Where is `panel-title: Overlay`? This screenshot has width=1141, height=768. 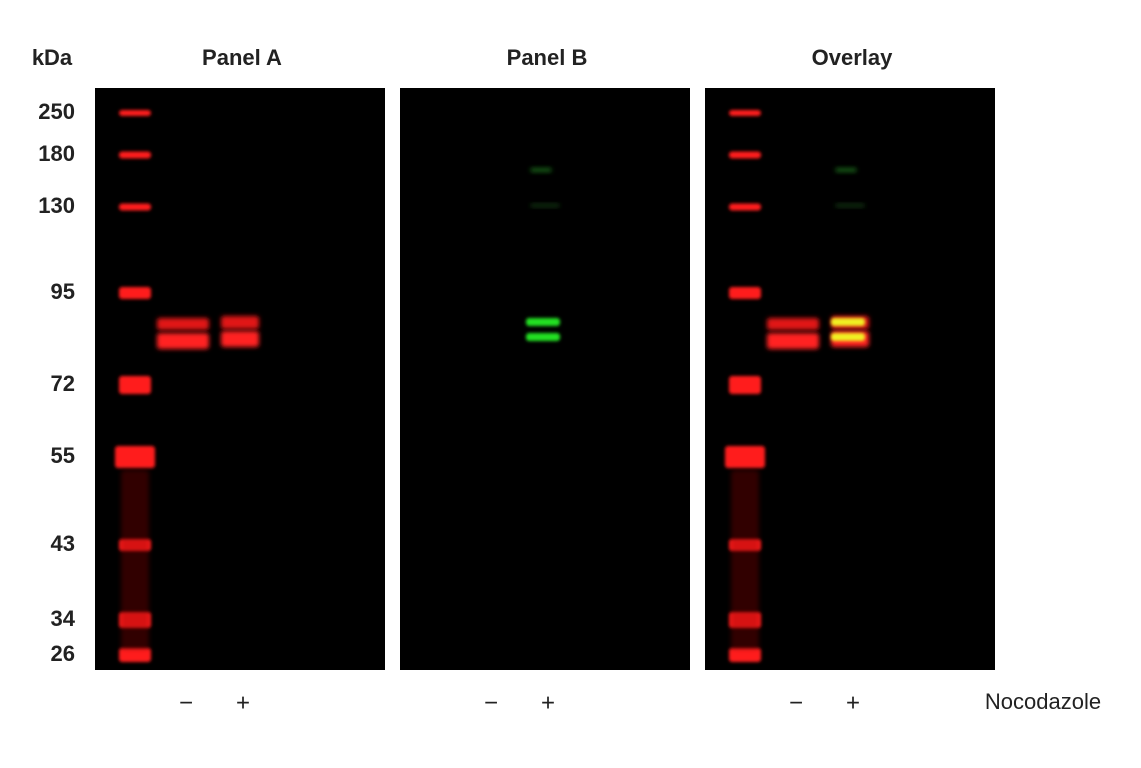 panel-title: Overlay is located at coordinates (852, 57).